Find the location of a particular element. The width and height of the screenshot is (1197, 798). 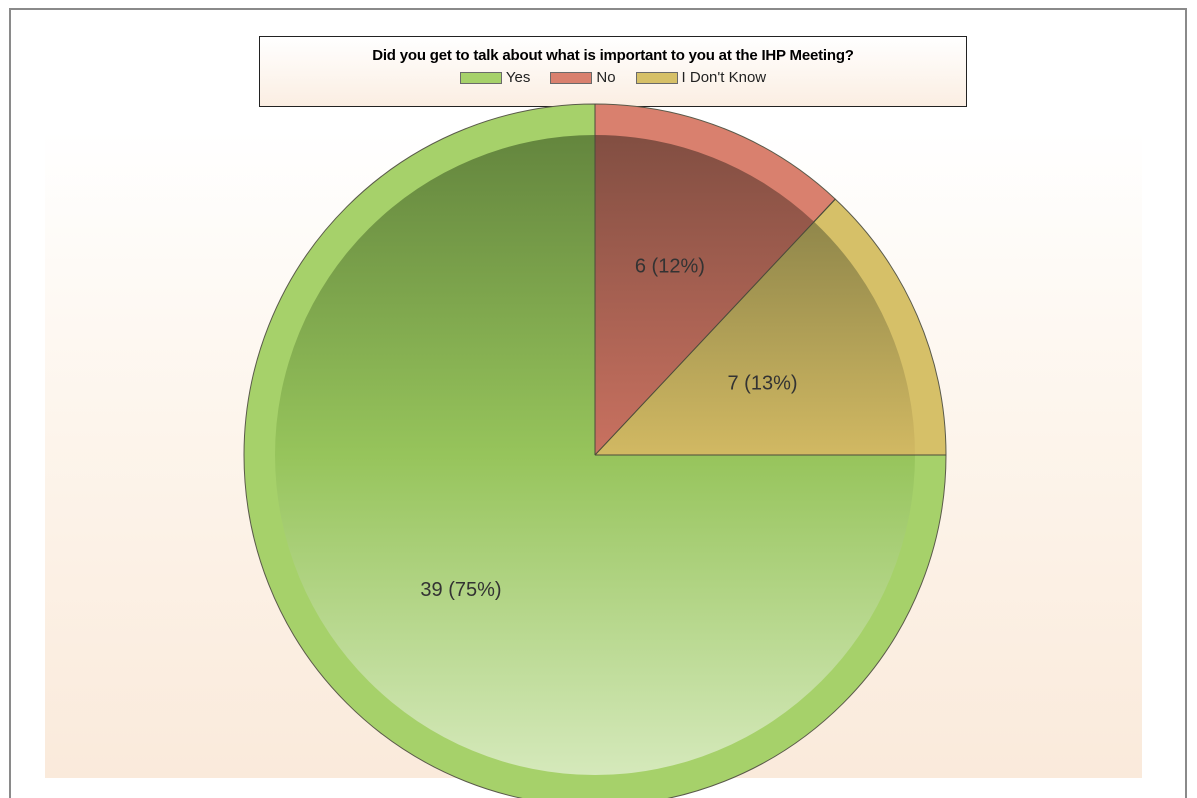

legend-swatch-dont-know is located at coordinates (656, 77).